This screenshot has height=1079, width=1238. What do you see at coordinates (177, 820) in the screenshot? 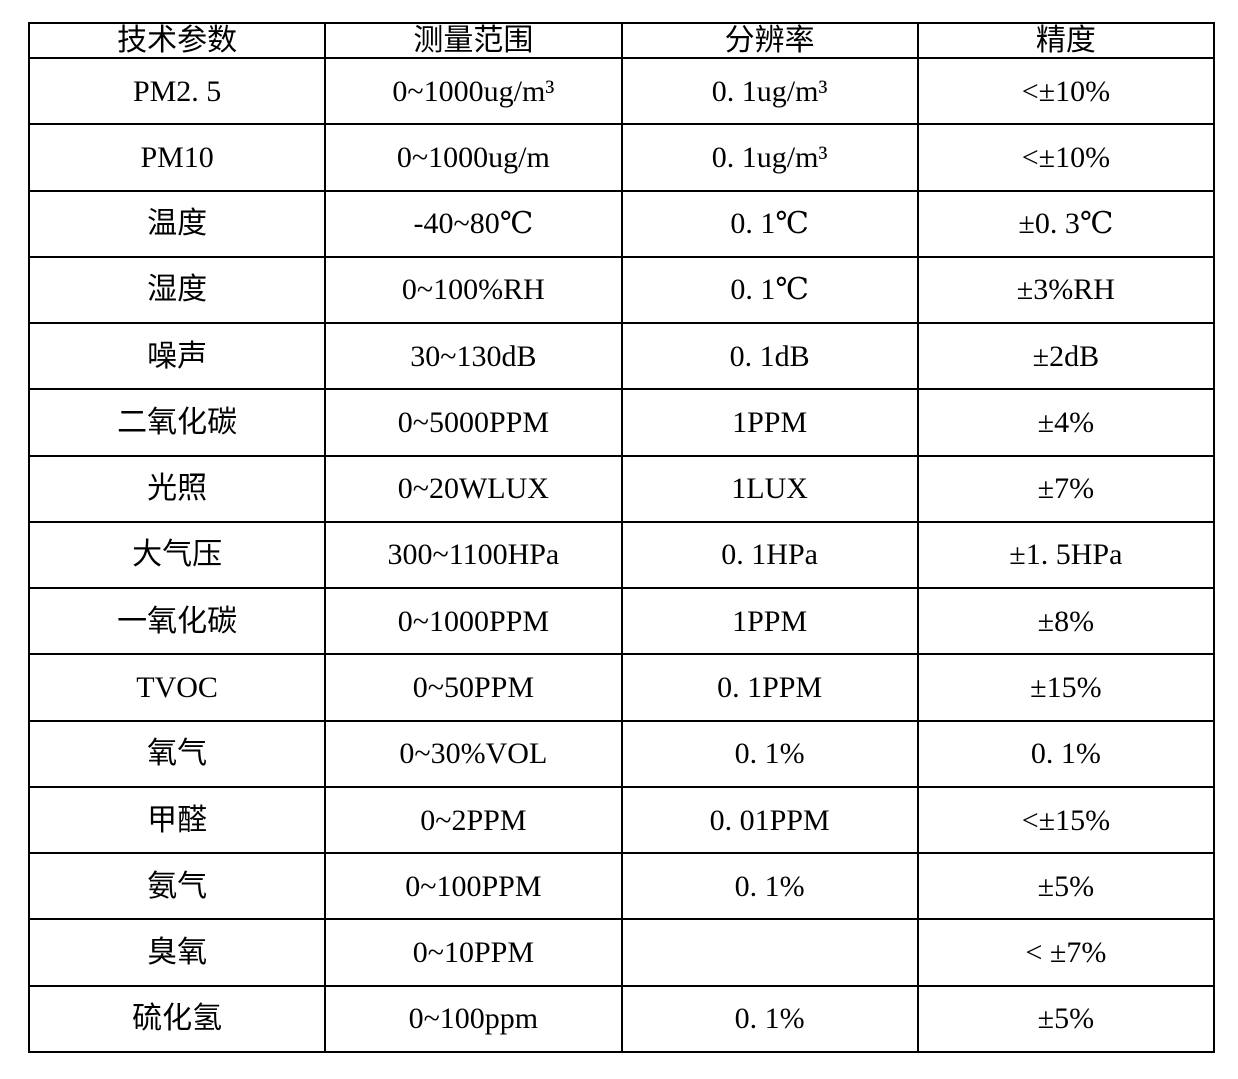
I see `parameter-cell: 甲醛` at bounding box center [177, 820].